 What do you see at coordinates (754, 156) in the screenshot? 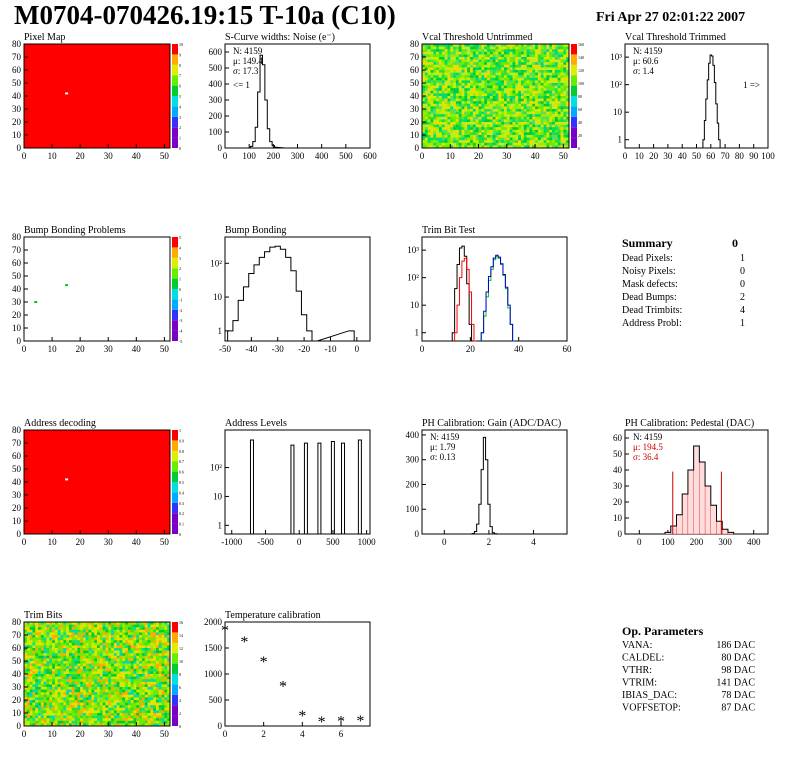
I see `x-tick-label: 90` at bounding box center [754, 156].